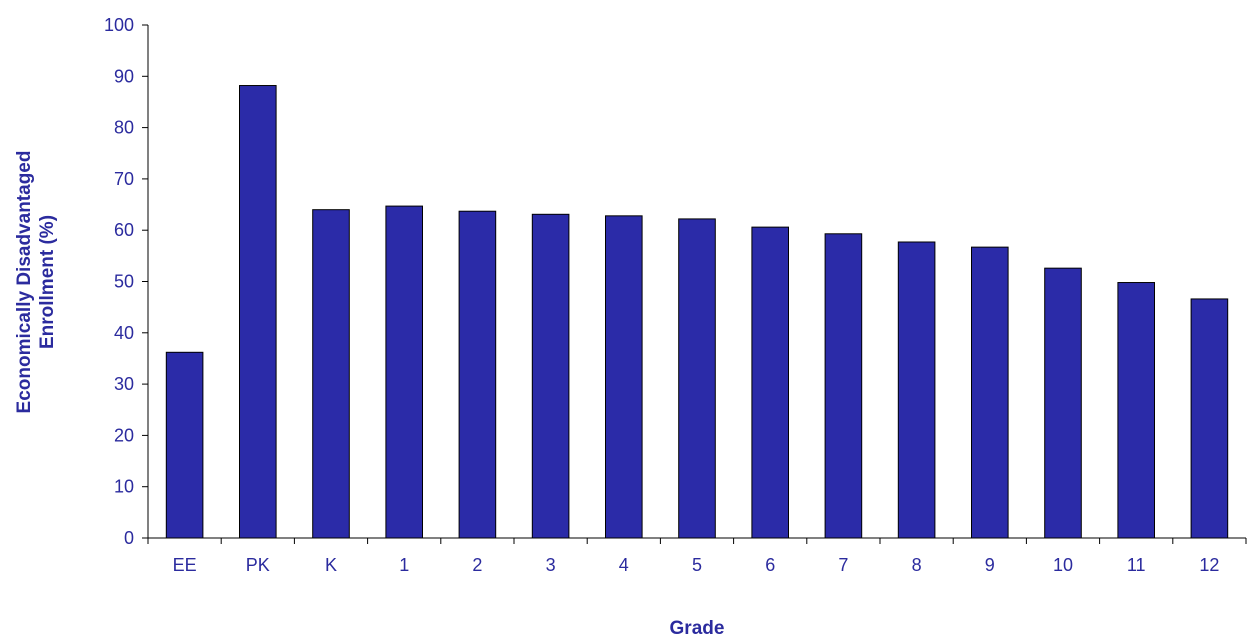  Describe the element at coordinates (917, 565) in the screenshot. I see `x-tick-label: 8` at that location.